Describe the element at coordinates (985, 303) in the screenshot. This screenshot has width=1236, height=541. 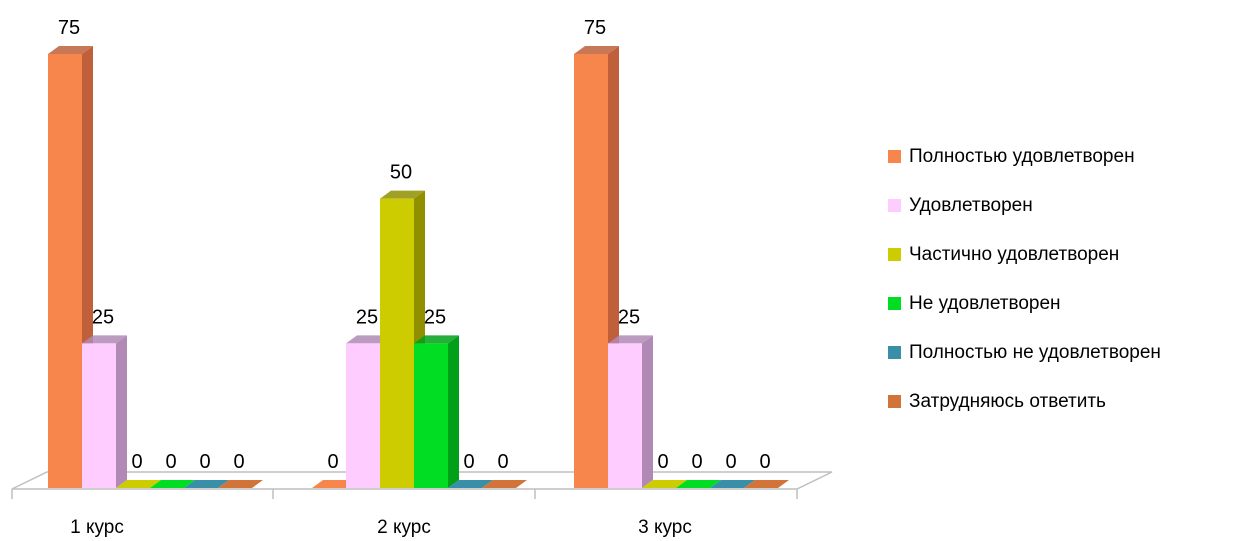
I see `legend-label: Не удовлетворен` at that location.